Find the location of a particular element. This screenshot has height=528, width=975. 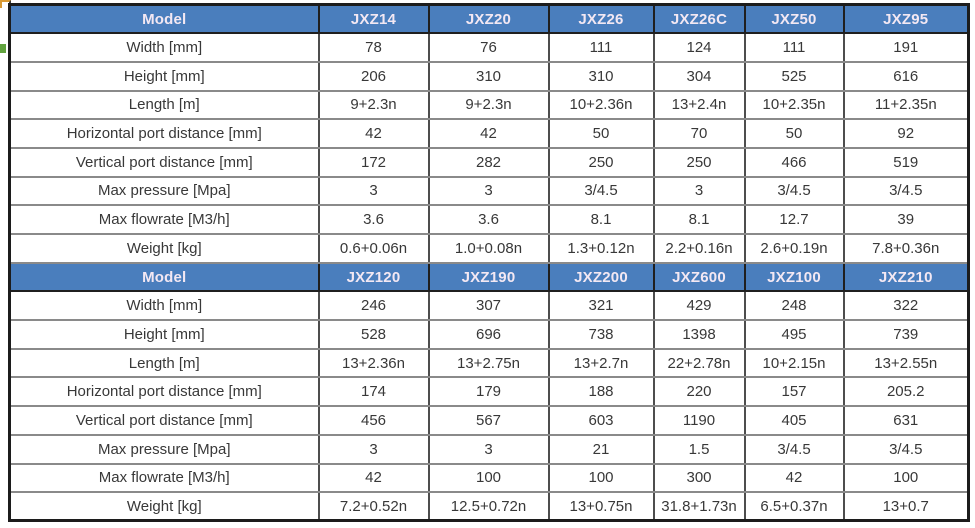

spec-row: Max pressure [Mpa] 3 3 3/4.5 3 3/4.5 3/4.5 is located at coordinates (489, 191).